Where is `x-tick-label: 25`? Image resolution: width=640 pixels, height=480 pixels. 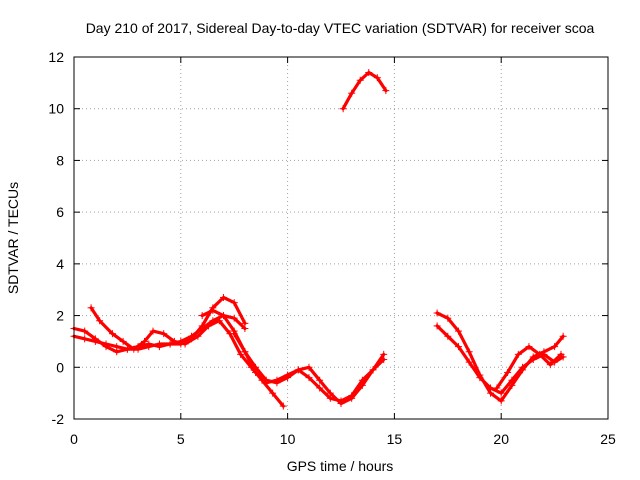 x-tick-label: 25 is located at coordinates (608, 439).